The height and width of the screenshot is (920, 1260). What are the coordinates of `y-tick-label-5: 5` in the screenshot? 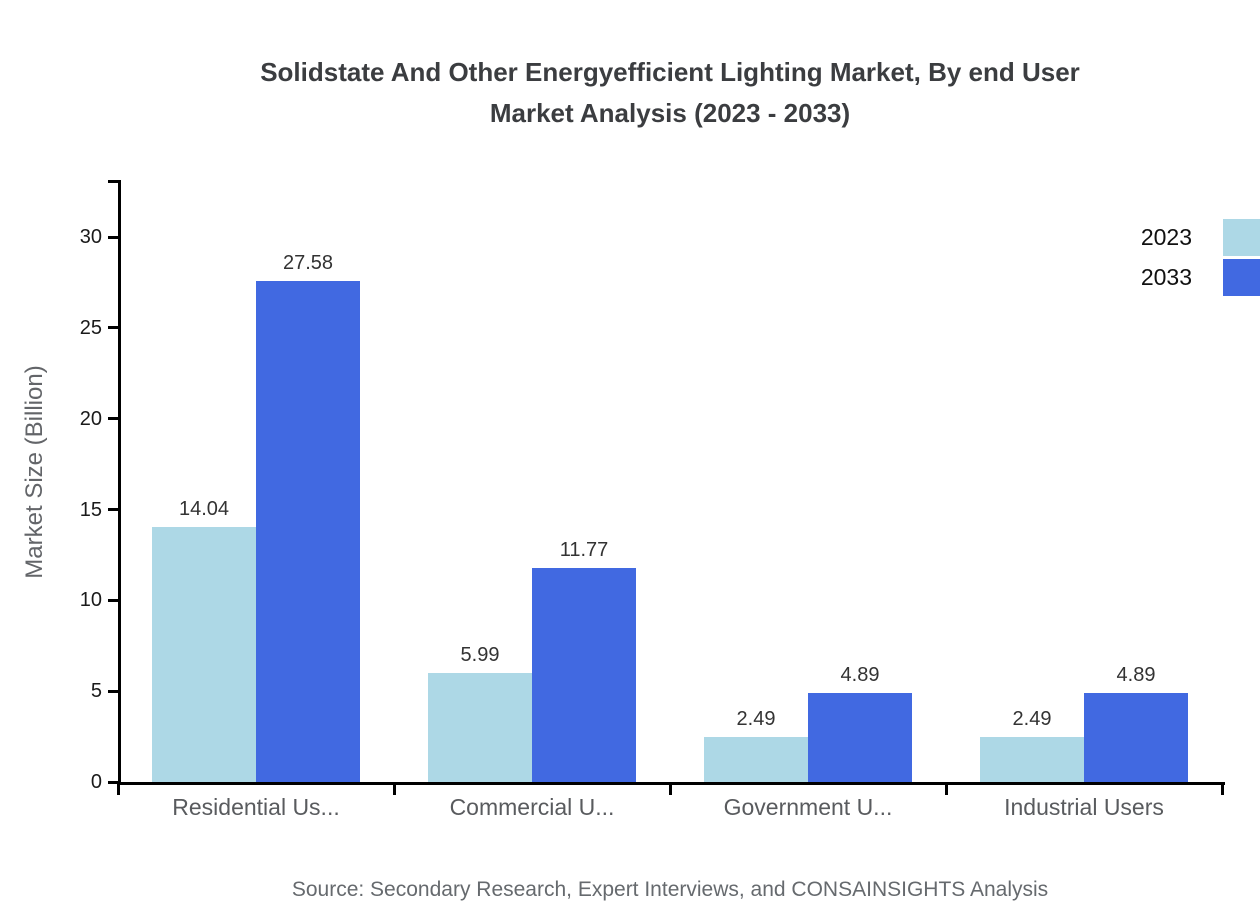 It's located at (96, 691).